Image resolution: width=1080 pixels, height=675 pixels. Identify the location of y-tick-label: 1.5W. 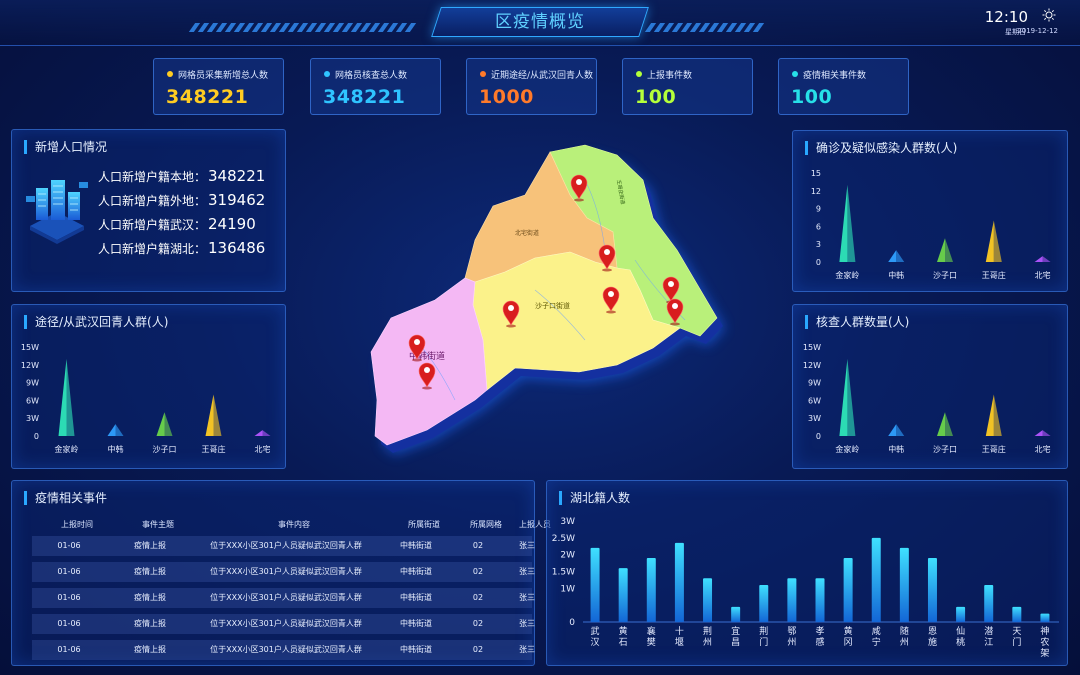
(563, 573).